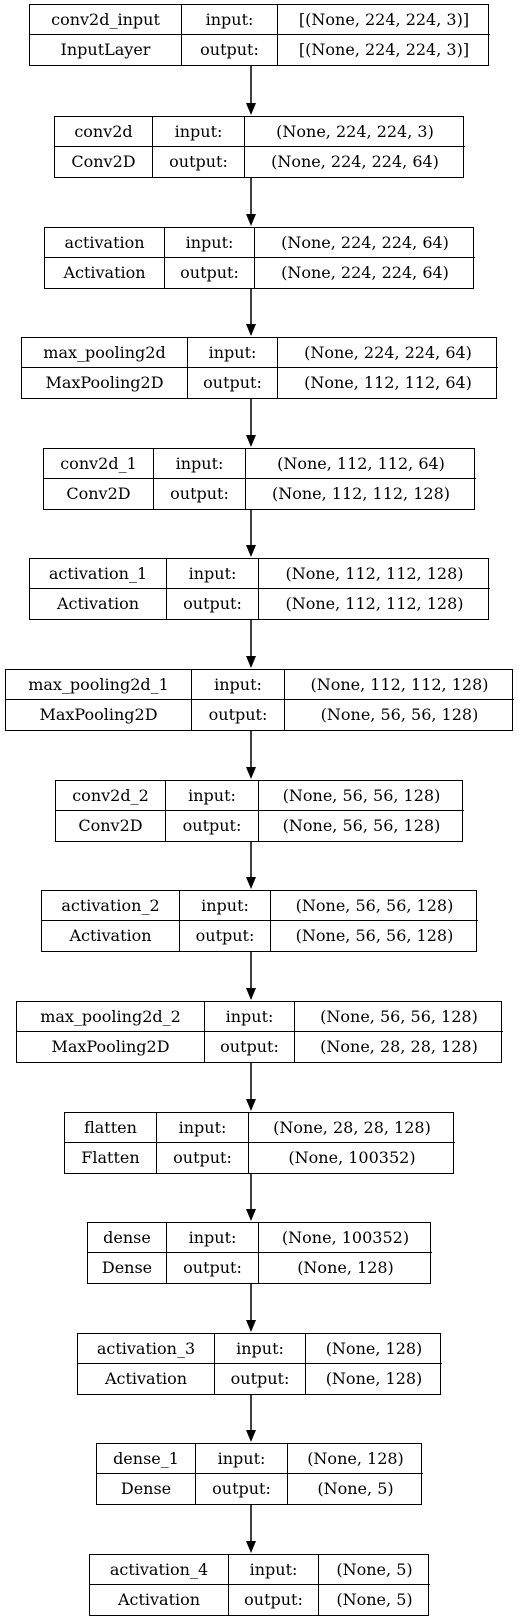  What do you see at coordinates (105, 353) in the screenshot?
I see `layer-name: max_pooling2d` at bounding box center [105, 353].